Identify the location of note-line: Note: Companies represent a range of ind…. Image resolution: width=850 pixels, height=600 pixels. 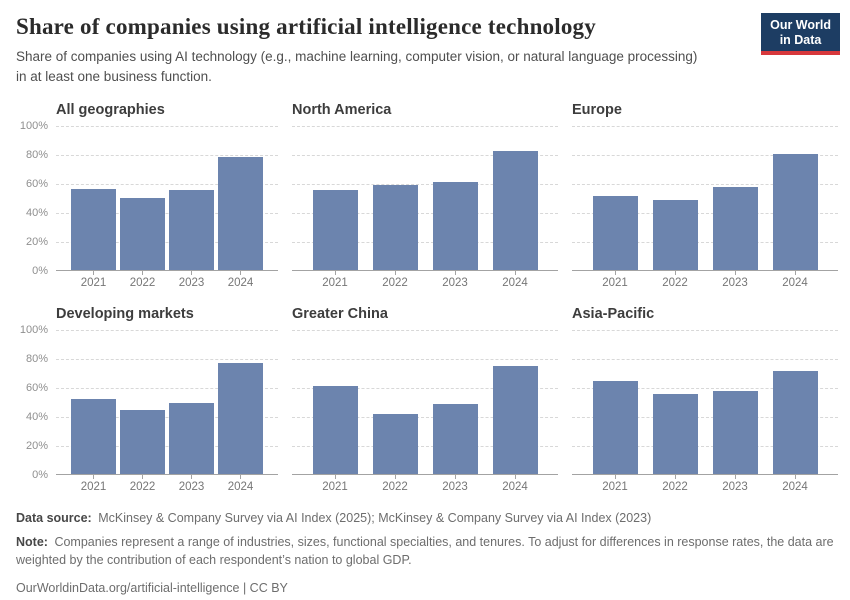
(425, 551).